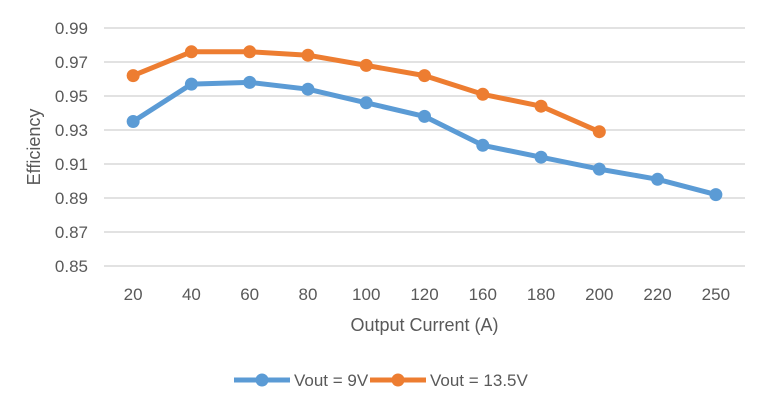 Image resolution: width=763 pixels, height=406 pixels. Describe the element at coordinates (71, 198) in the screenshot. I see `y-tick-label: 0.89` at that location.